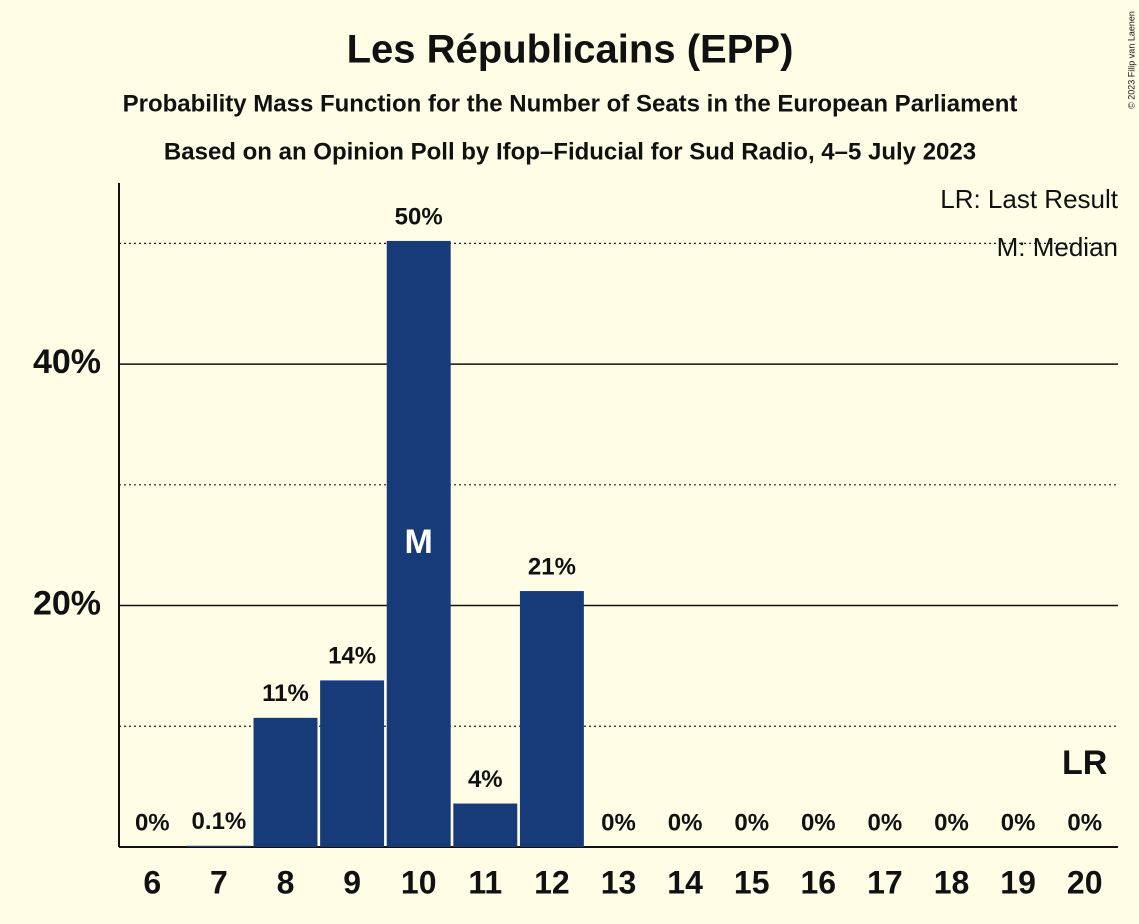 The height and width of the screenshot is (924, 1139). What do you see at coordinates (952, 882) in the screenshot?
I see `x-tick-label: 18` at bounding box center [952, 882].